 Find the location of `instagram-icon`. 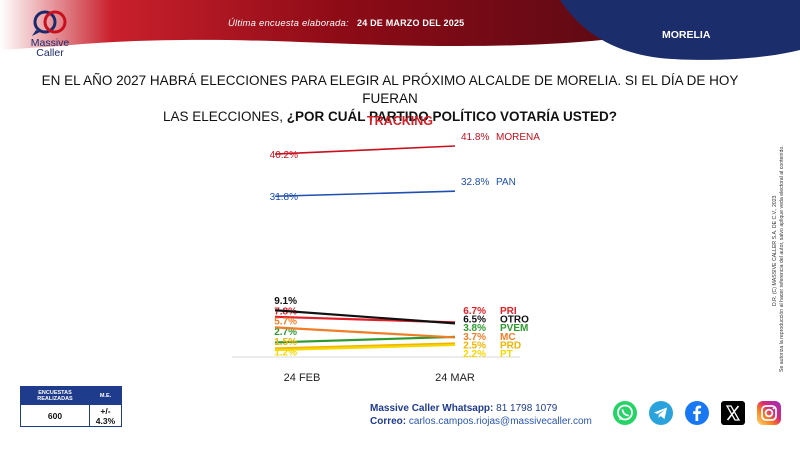

instagram-icon is located at coordinates (769, 413).